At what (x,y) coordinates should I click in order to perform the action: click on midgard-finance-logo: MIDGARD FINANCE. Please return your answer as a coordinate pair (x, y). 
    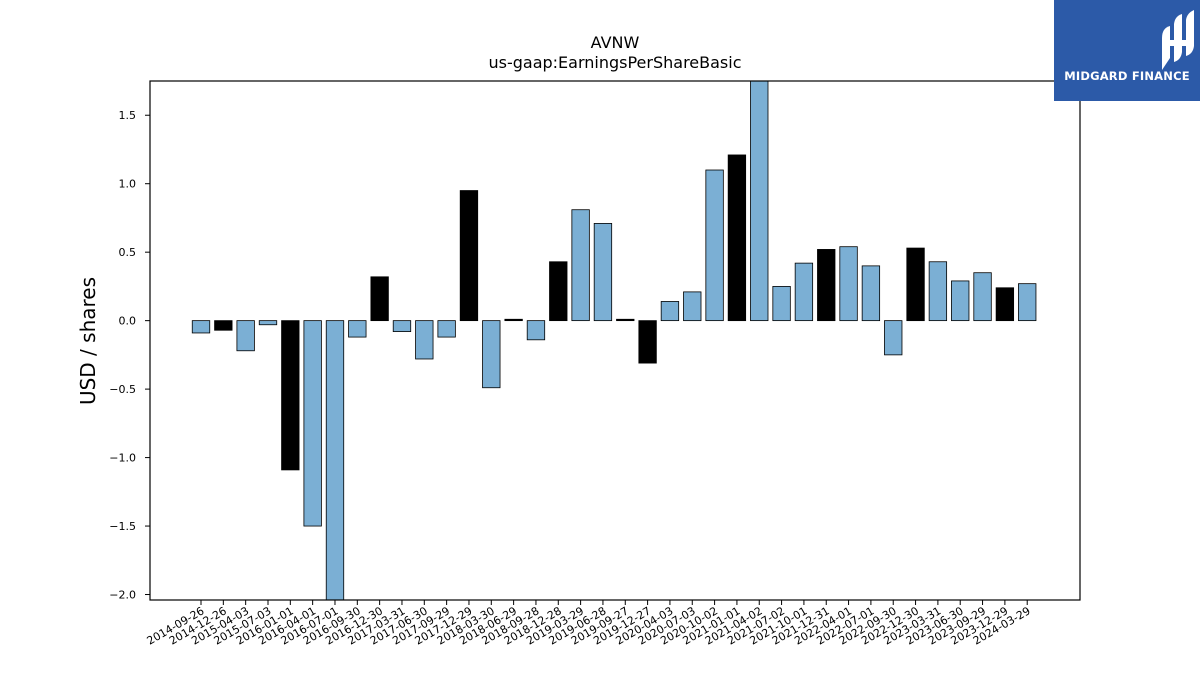
    Looking at the image, I should click on (1127, 50).